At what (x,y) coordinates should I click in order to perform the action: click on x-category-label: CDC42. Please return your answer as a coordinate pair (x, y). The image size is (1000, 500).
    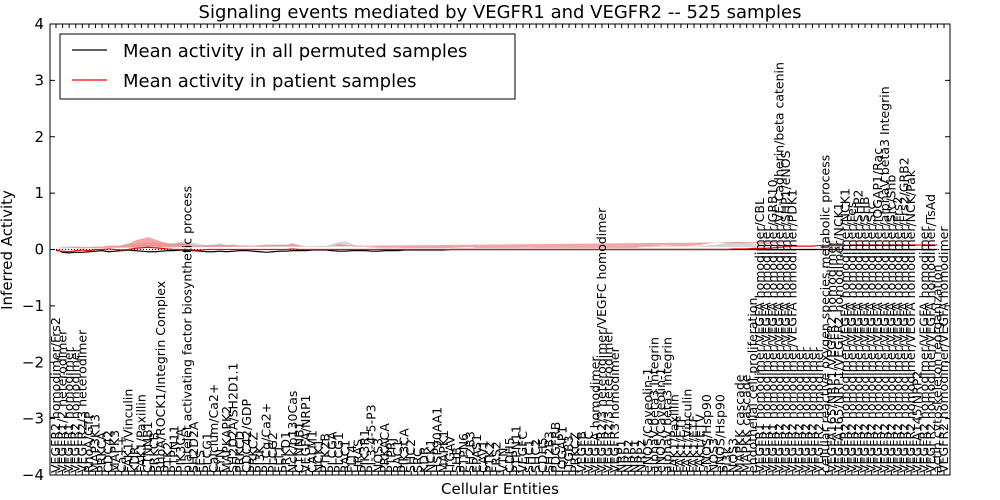
    Looking at the image, I should click on (108, 451).